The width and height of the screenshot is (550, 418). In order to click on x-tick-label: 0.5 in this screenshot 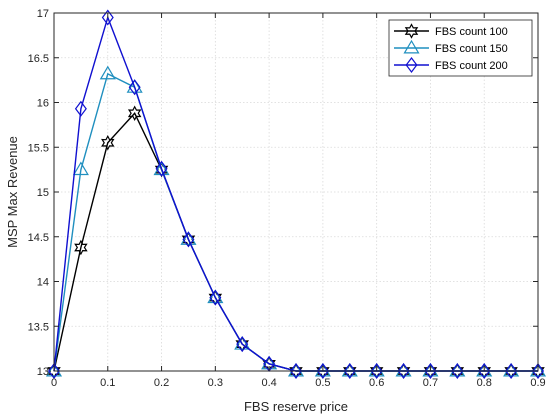, I will do `click(322, 383)`.